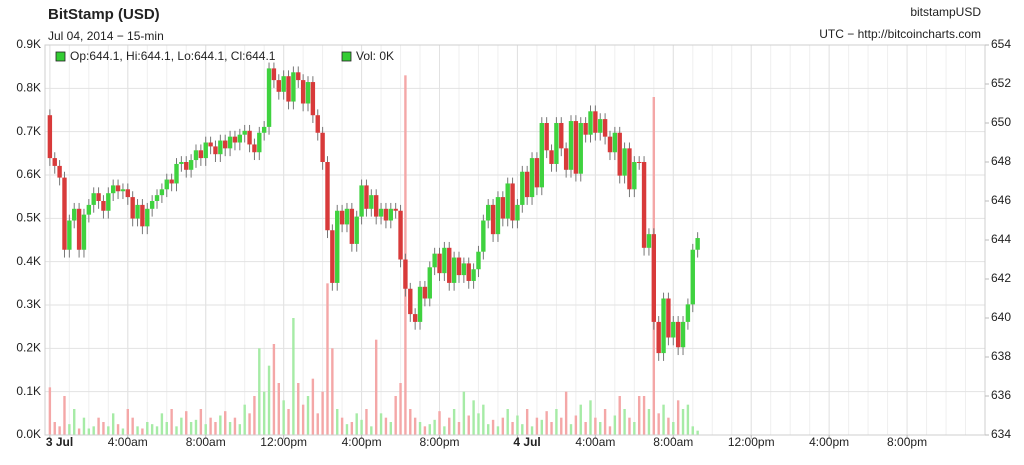 This screenshot has width=1024, height=465. What do you see at coordinates (59, 442) in the screenshot?
I see `x-tick-label: 3 Jul` at bounding box center [59, 442].